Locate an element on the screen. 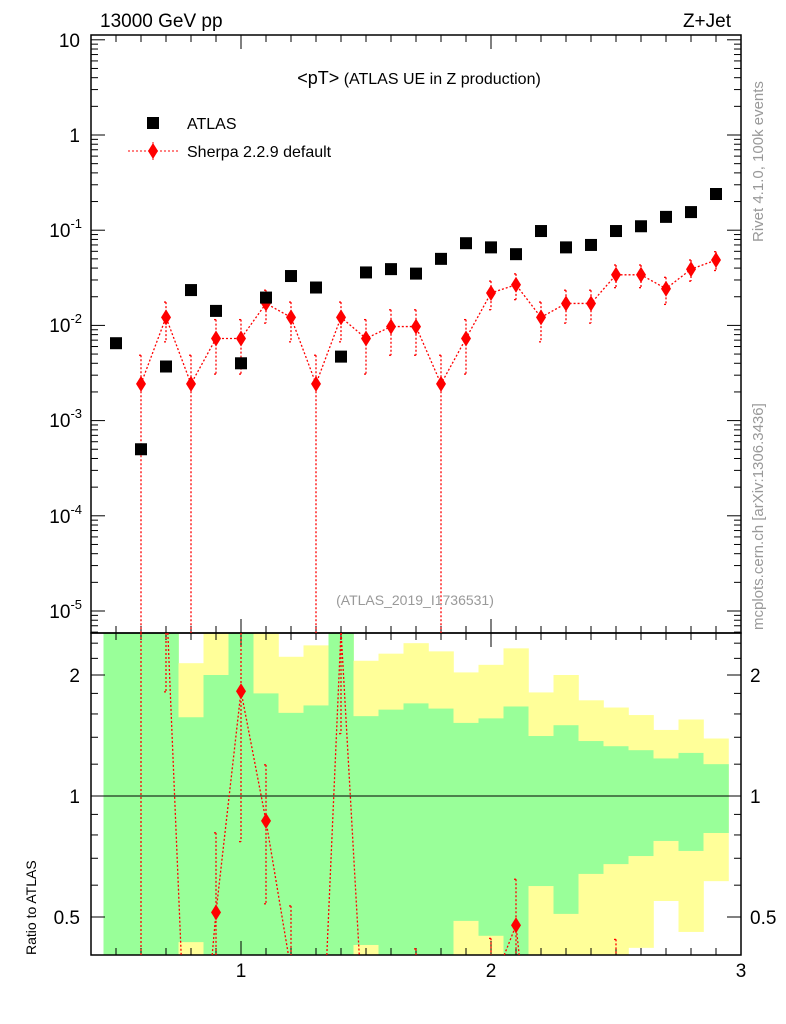 Image resolution: width=786 pixels, height=1024 pixels. tick-exponent: -3 is located at coordinates (76, 413).